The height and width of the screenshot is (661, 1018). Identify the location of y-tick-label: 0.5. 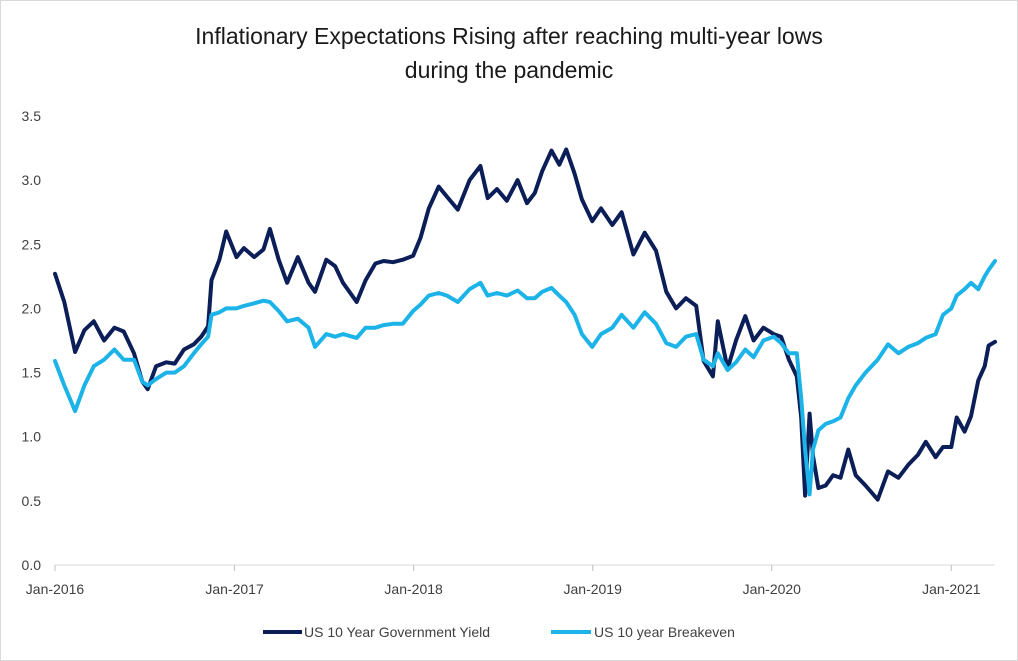
(32, 501).